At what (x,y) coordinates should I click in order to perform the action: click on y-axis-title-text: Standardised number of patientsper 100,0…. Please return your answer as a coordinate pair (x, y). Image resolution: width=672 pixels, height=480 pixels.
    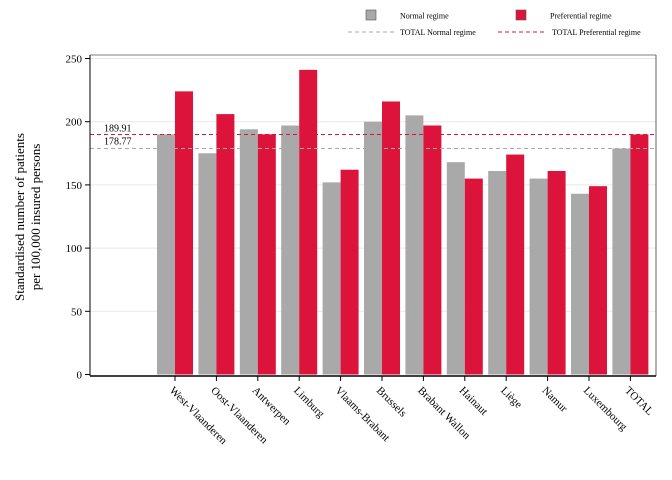
    Looking at the image, I should click on (27, 217).